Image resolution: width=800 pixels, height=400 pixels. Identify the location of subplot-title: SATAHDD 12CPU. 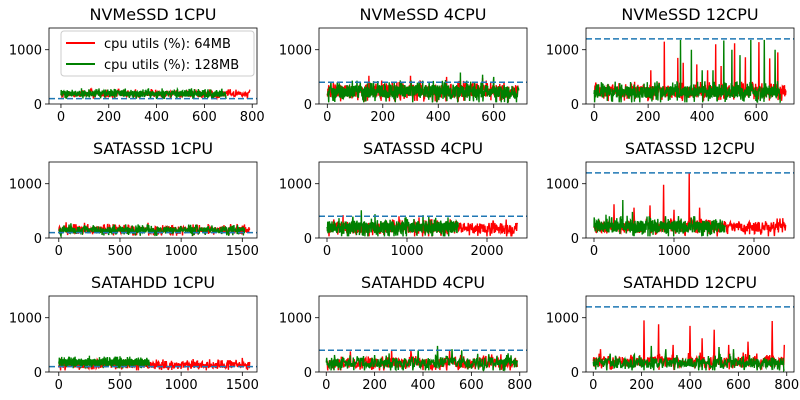
(690, 282).